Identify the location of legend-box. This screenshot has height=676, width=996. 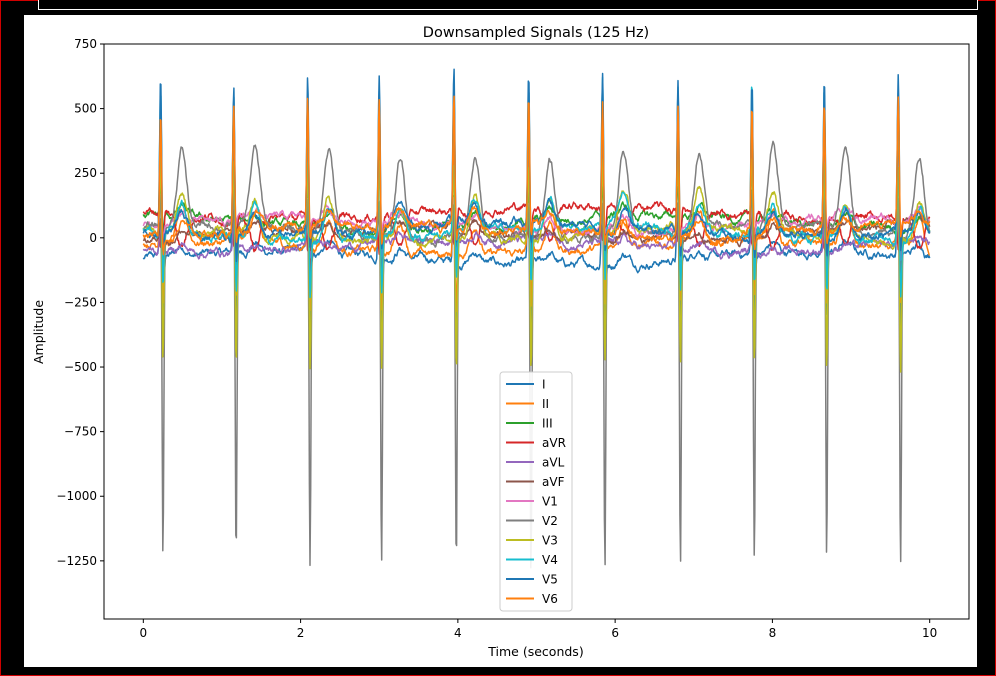
(536, 491).